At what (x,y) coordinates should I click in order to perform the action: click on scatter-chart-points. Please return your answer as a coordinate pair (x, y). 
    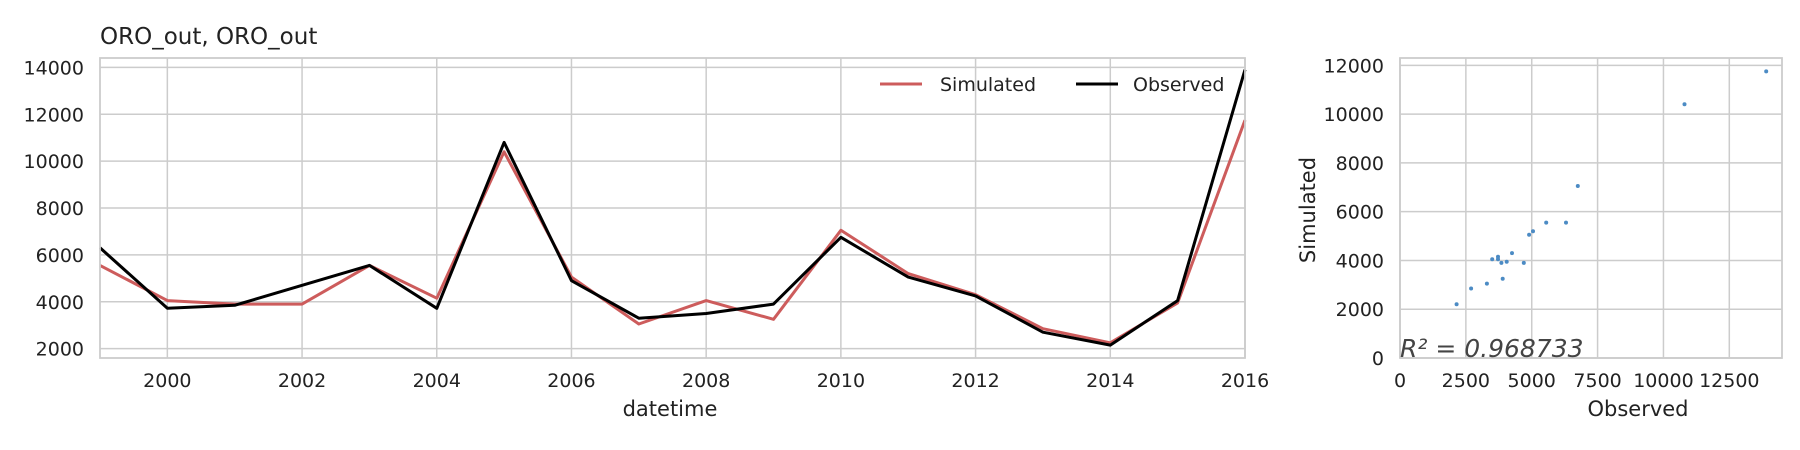
    Looking at the image, I should click on (1611, 188).